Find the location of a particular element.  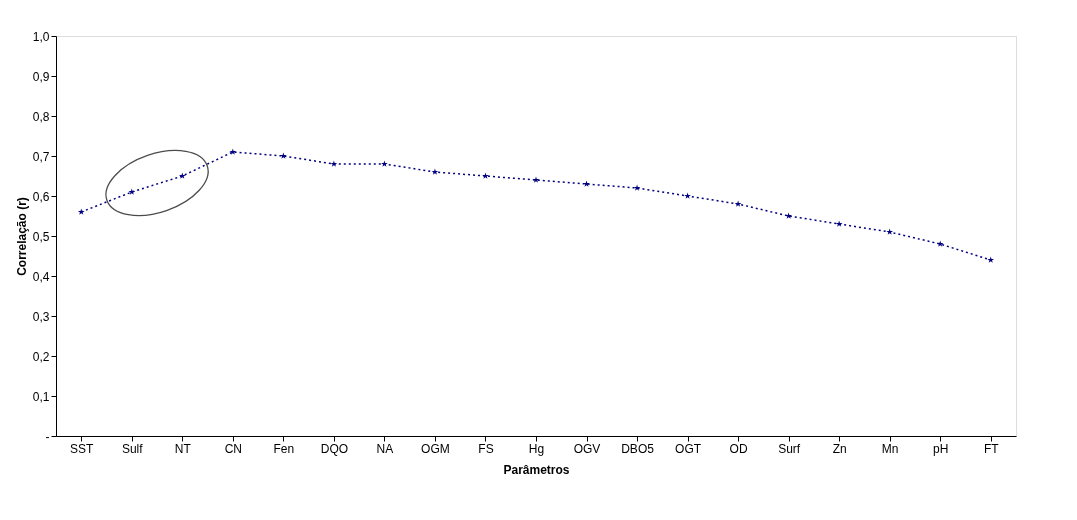

x-tick-label: OGM is located at coordinates (435, 448).